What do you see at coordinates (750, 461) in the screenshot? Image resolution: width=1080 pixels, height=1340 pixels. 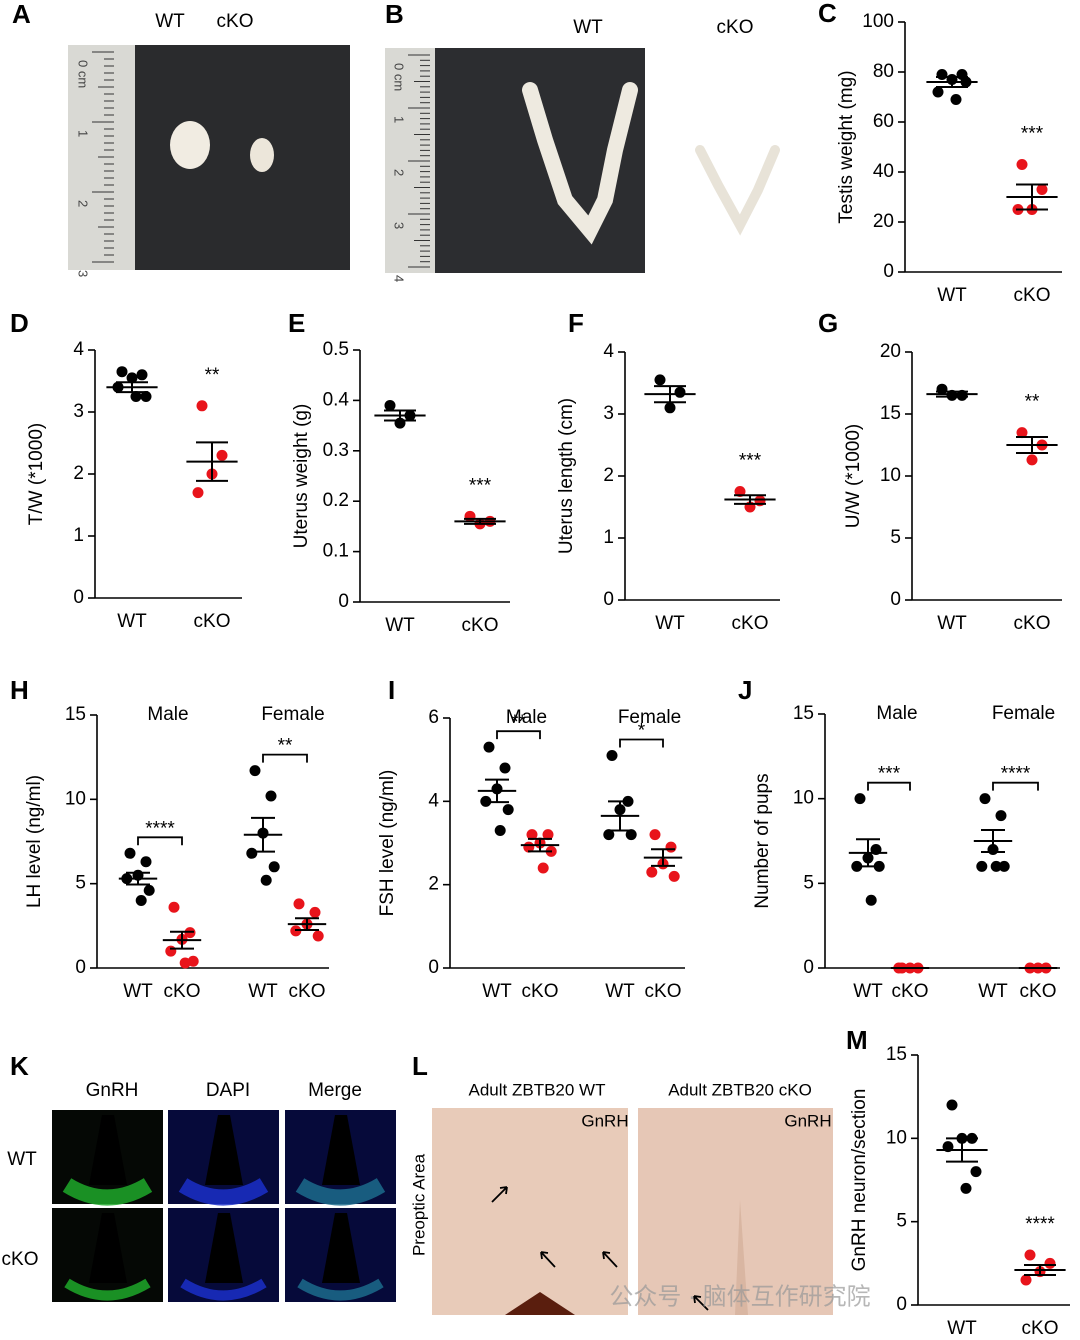 I see `significance: ***` at bounding box center [750, 461].